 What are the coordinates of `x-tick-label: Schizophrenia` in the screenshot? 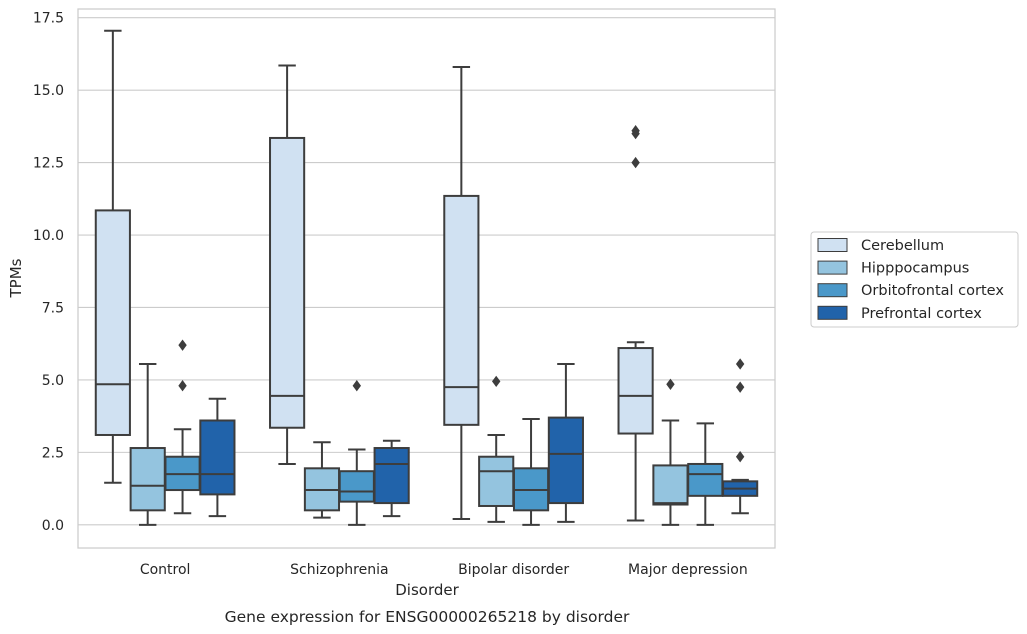 It's located at (339, 570).